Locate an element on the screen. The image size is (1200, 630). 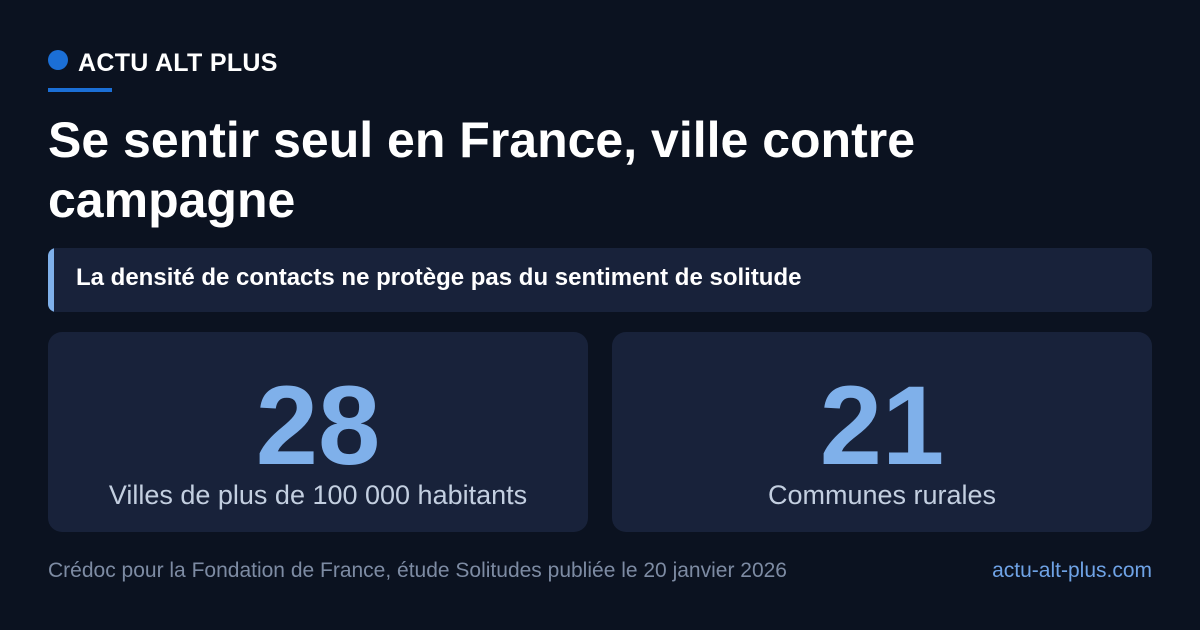
brand-dot-icon is located at coordinates (58, 60).